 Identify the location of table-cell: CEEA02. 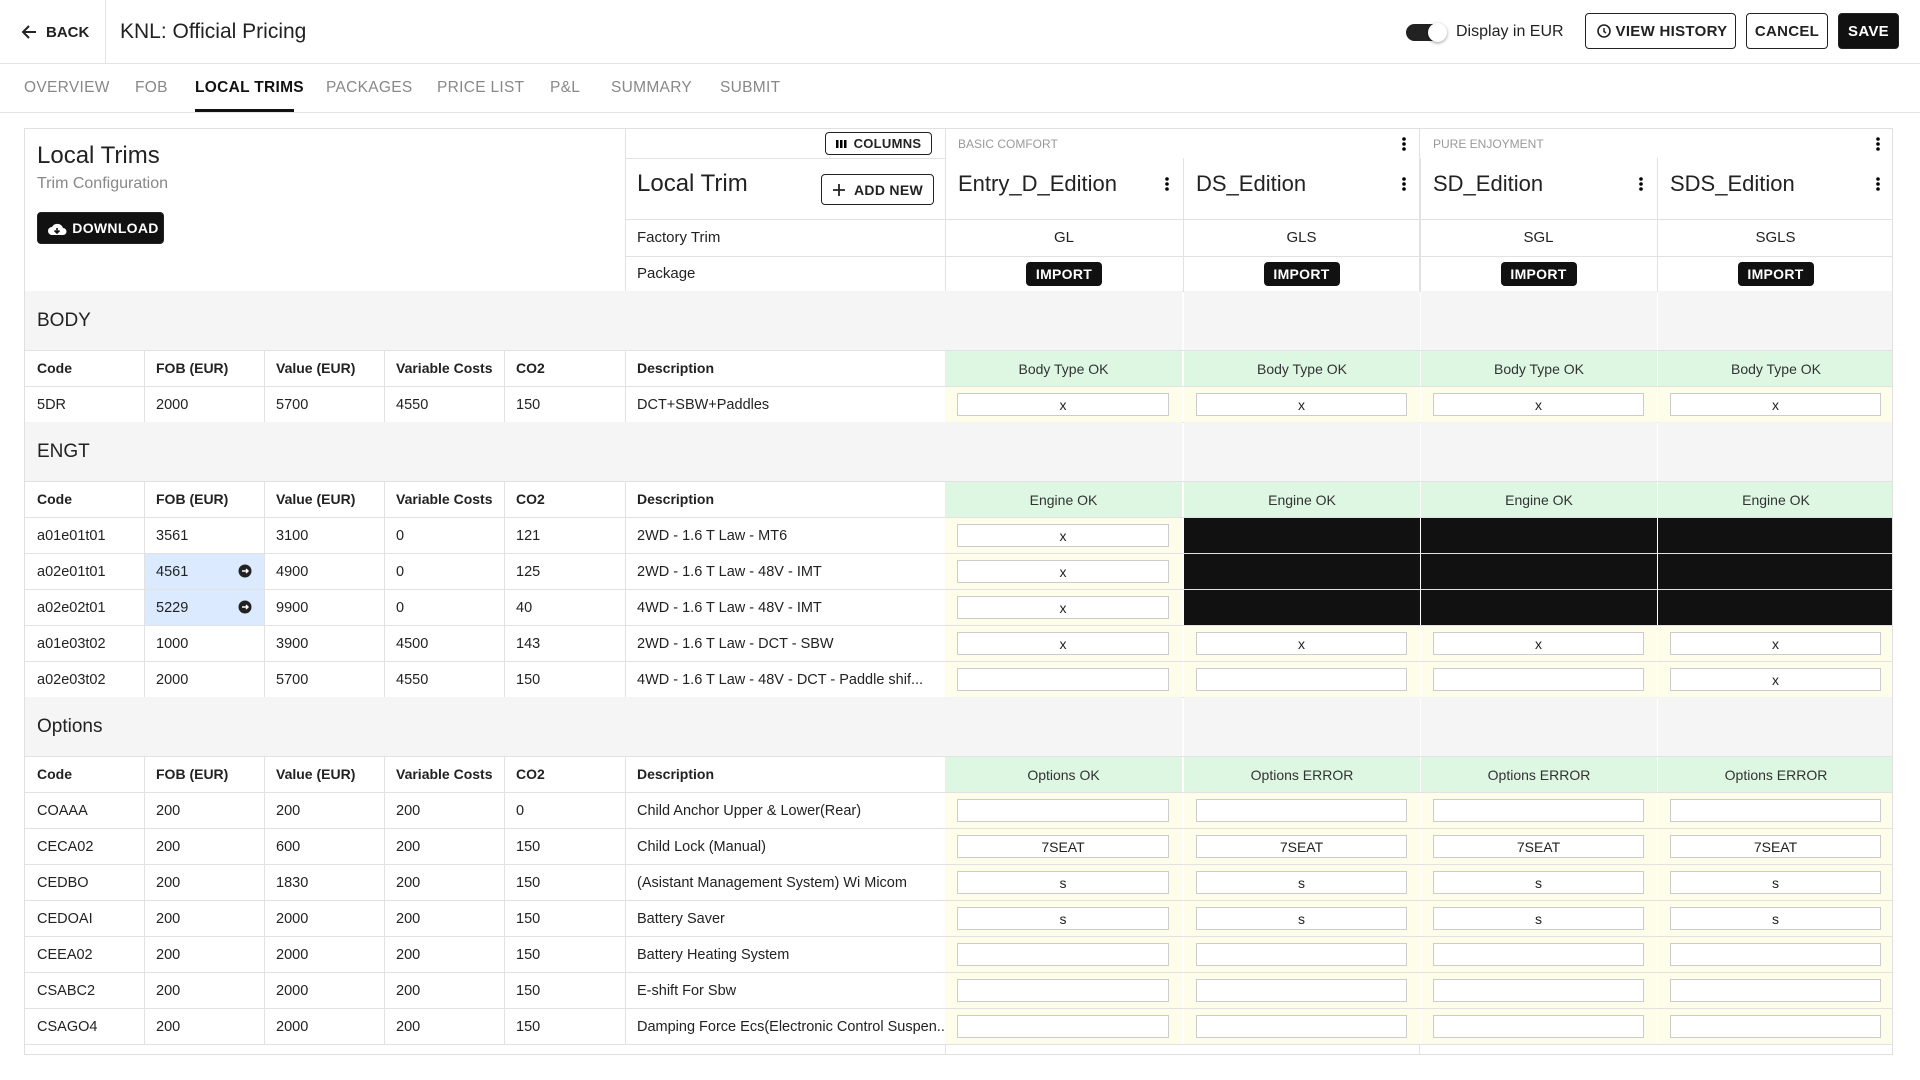
(65, 954).